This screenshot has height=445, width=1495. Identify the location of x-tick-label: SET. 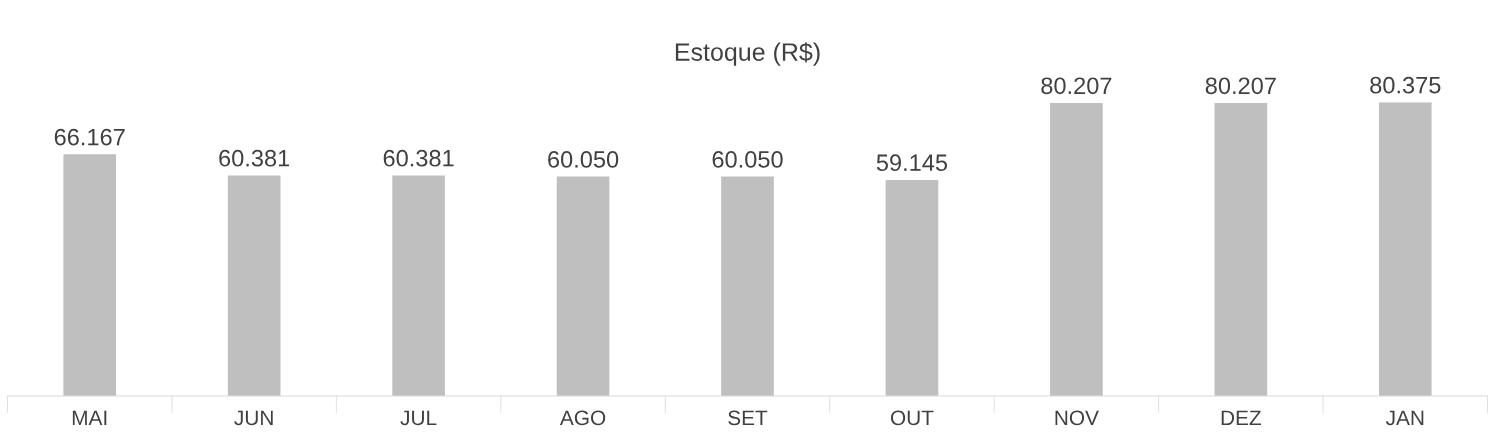
(748, 418).